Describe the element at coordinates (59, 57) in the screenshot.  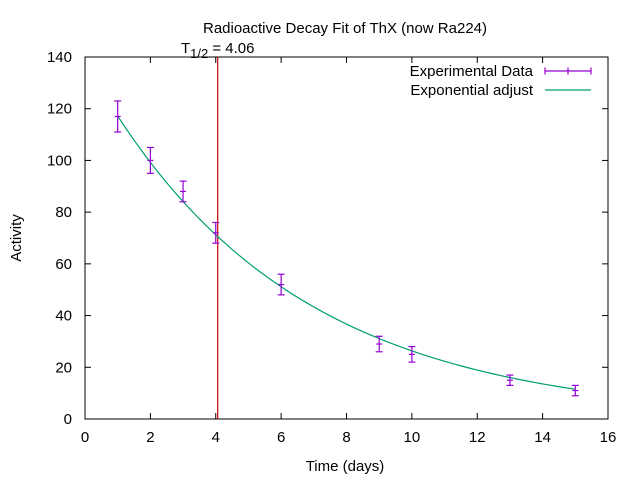
I see `y-tick-label: 140` at that location.